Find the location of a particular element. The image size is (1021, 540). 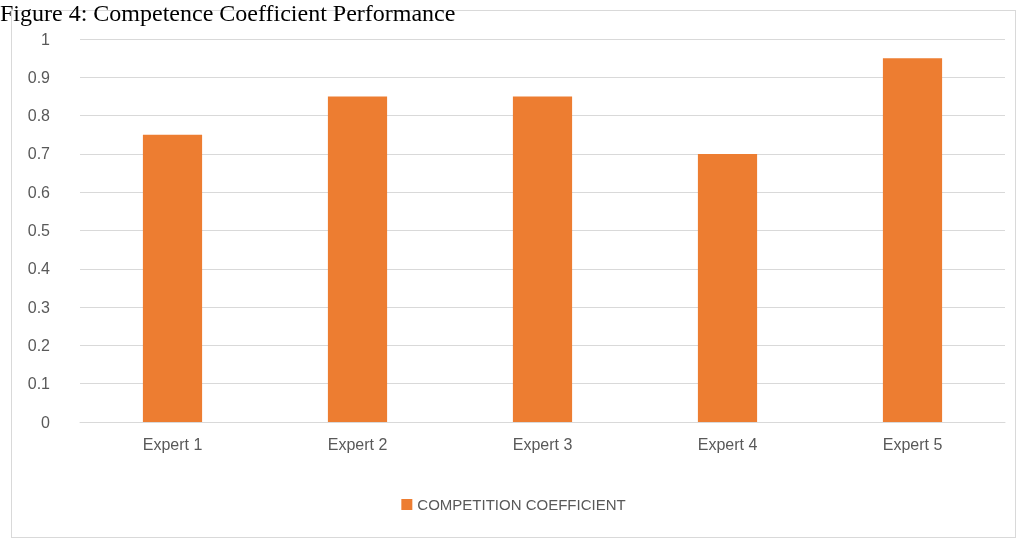

y-tick-label: 0.2 is located at coordinates (39, 345).